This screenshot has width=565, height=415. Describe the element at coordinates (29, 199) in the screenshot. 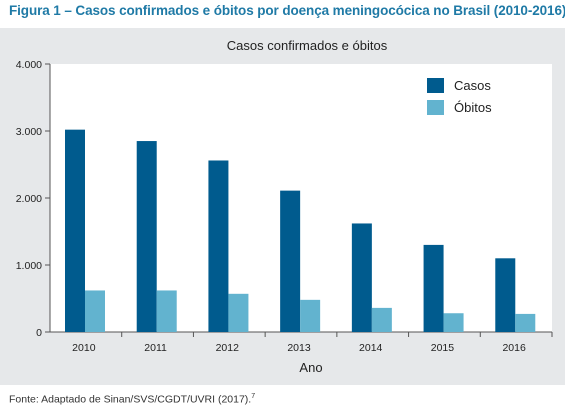

I see `y-tick-label: 2.000` at that location.